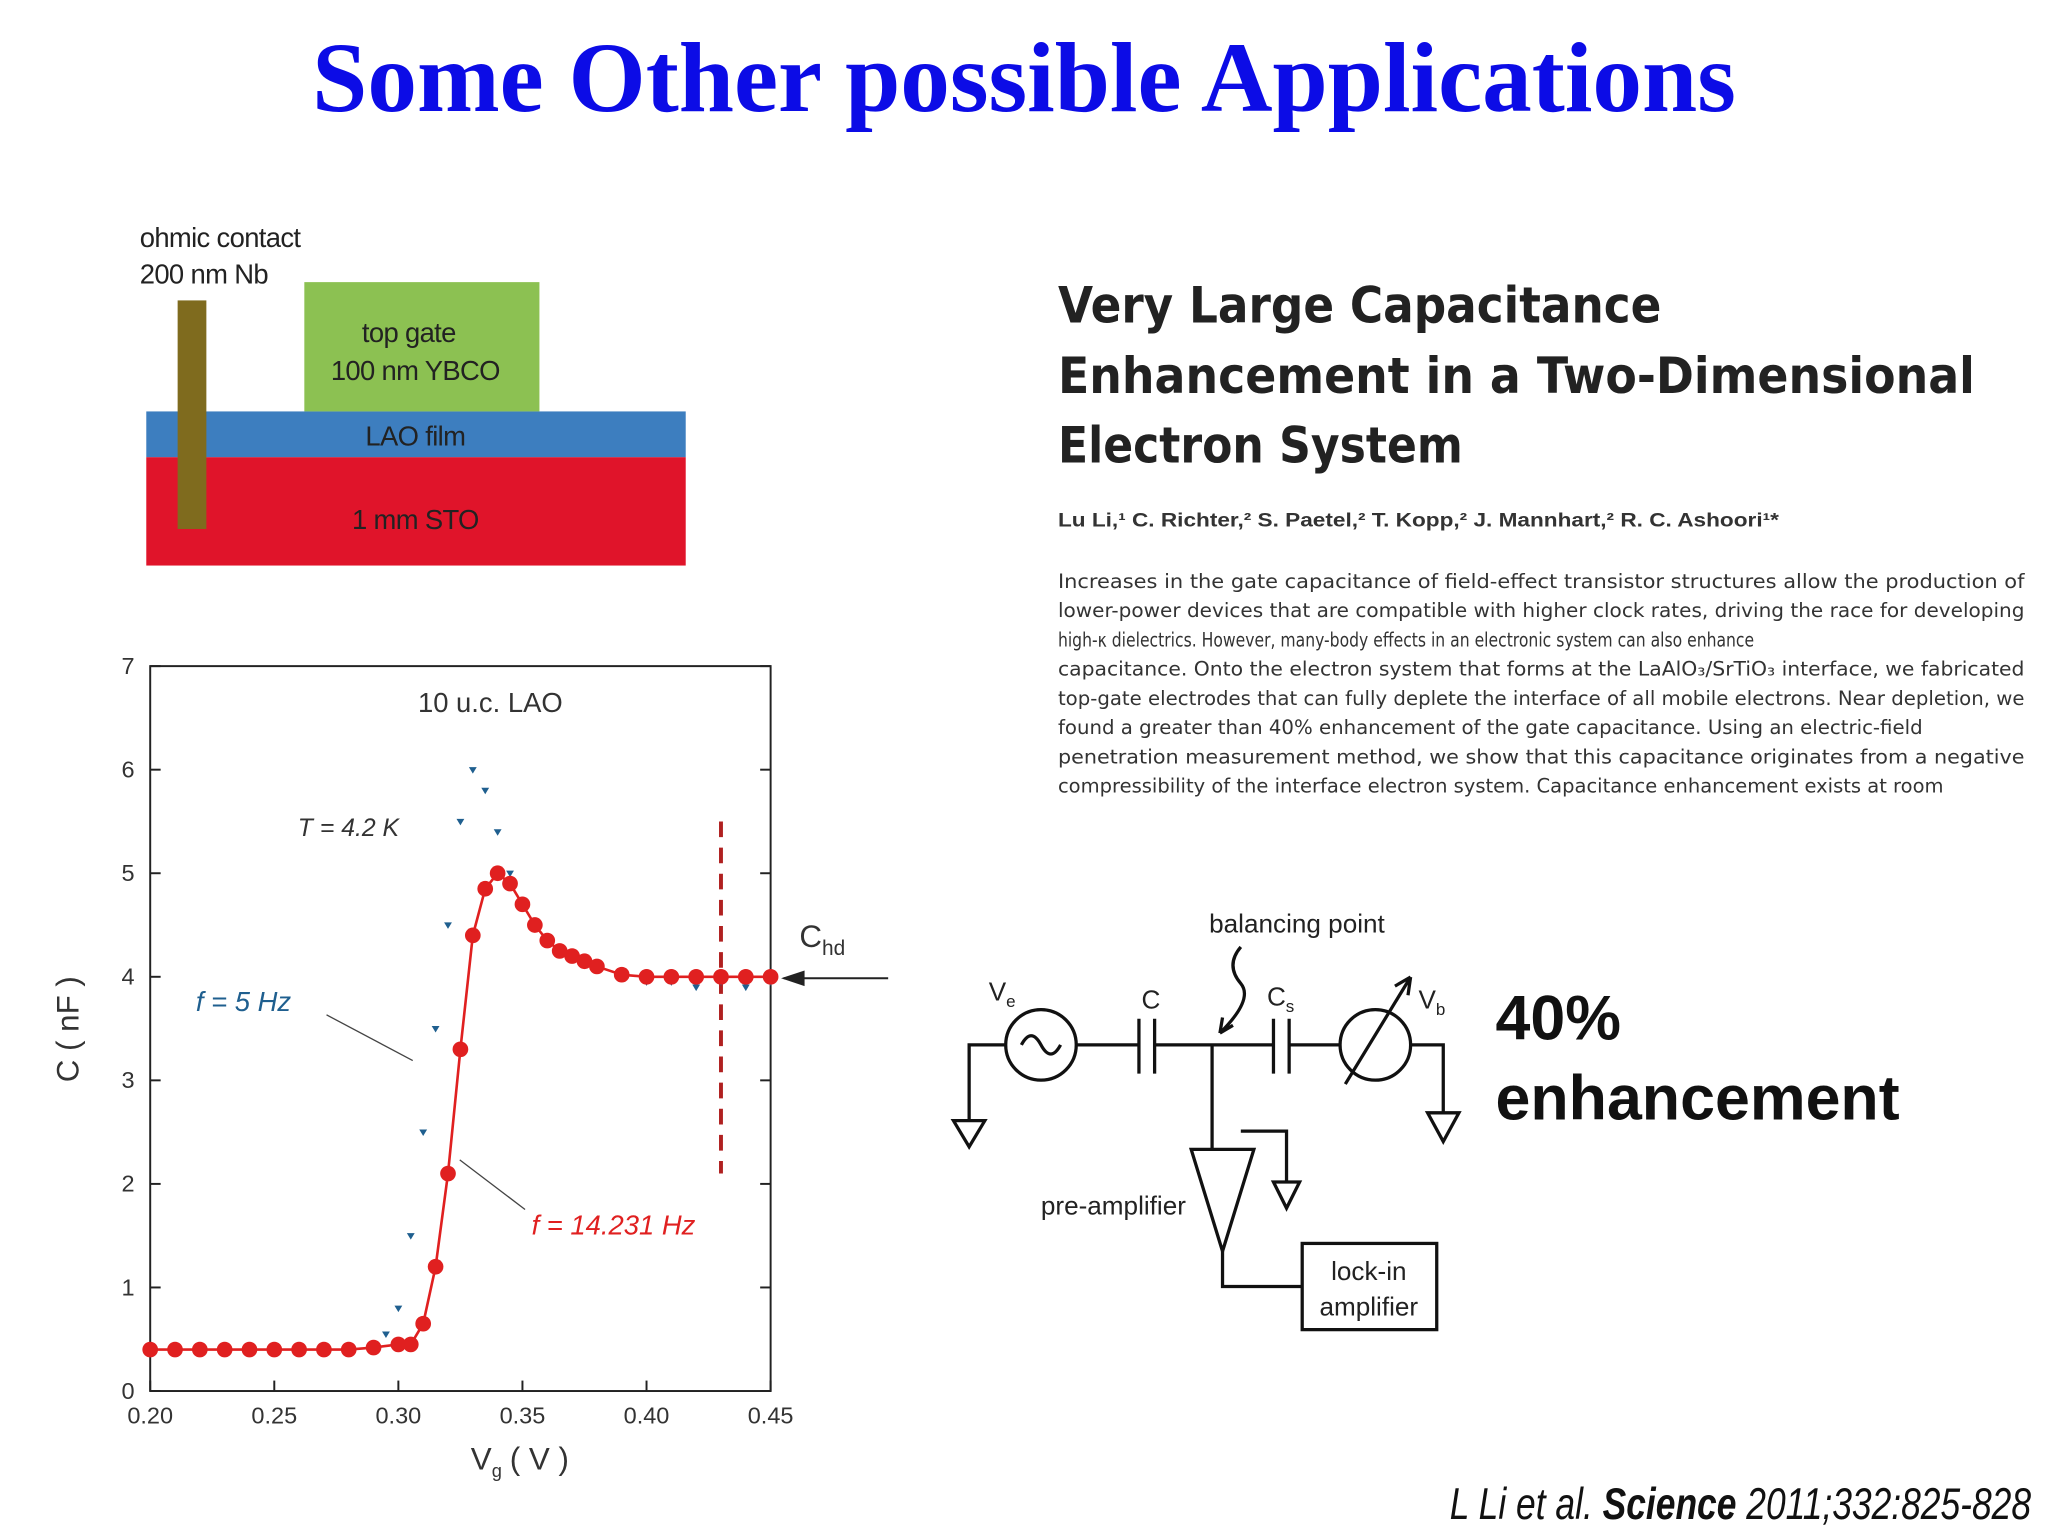 This screenshot has height=1536, width=2048. Describe the element at coordinates (1375, 1045) in the screenshot. I see `meter-symbol` at that location.